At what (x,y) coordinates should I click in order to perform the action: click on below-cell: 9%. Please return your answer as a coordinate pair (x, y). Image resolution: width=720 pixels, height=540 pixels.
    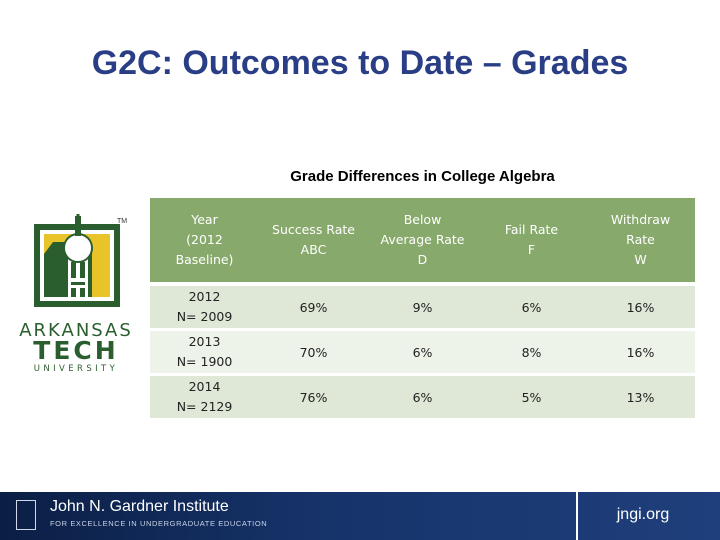
    Looking at the image, I should click on (422, 307).